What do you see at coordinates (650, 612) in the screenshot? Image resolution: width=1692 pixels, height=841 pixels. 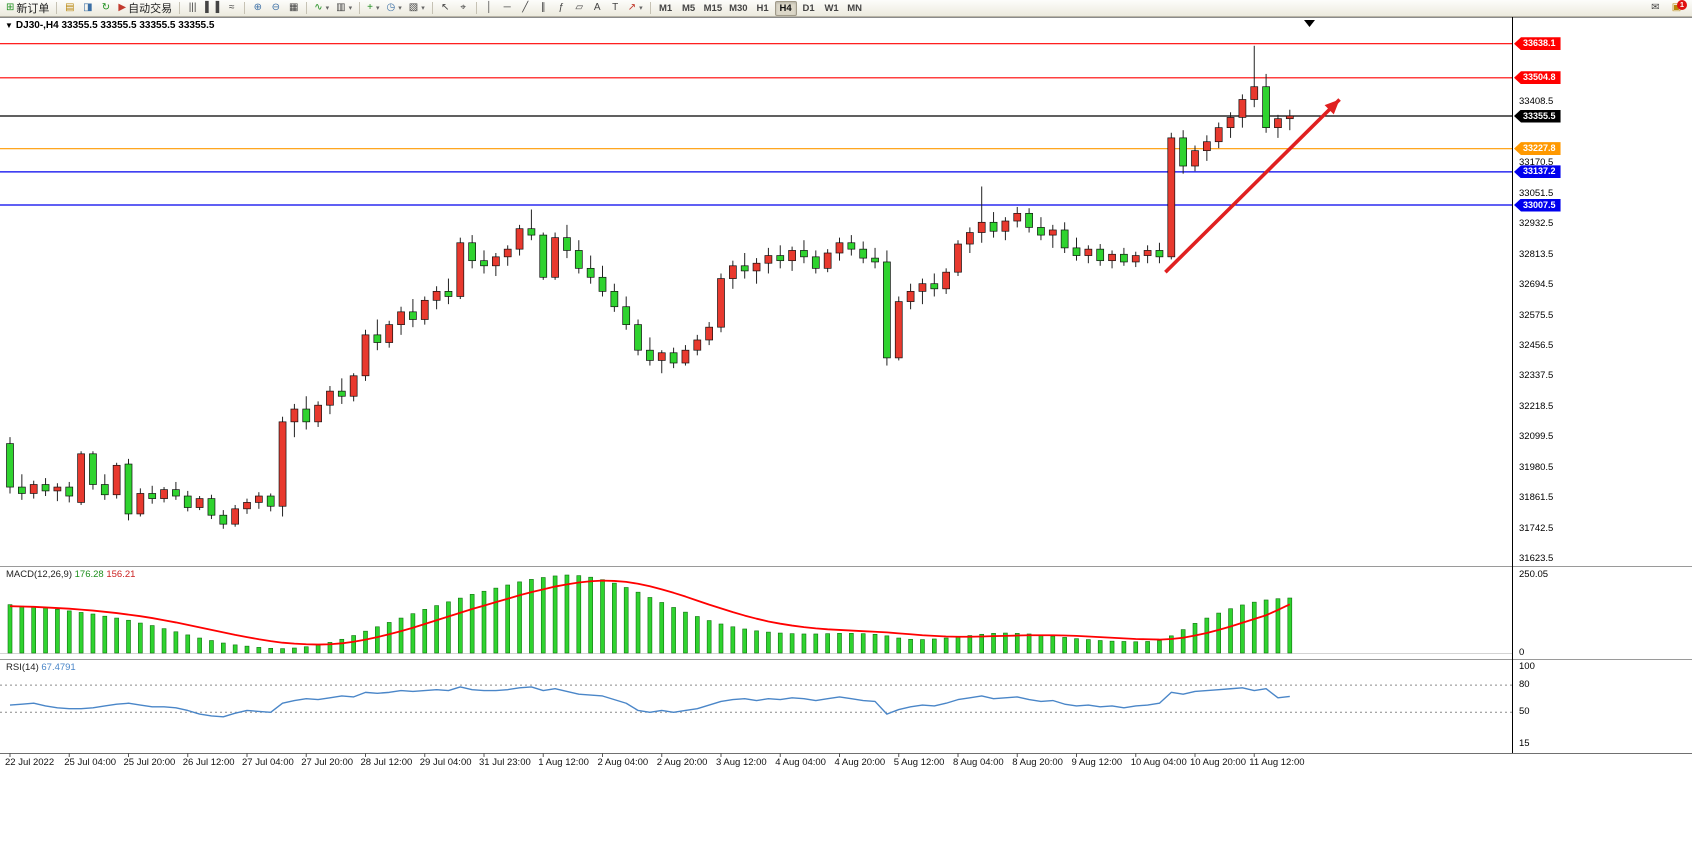 I see `macd-signal-line` at bounding box center [650, 612].